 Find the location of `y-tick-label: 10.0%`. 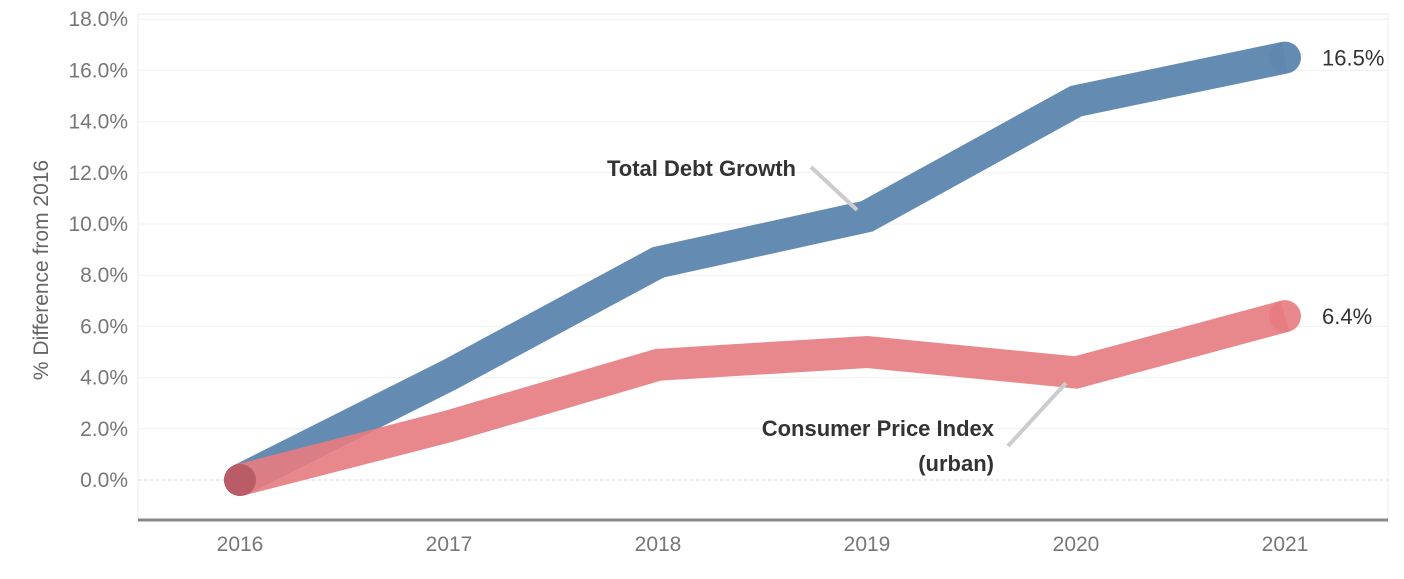

y-tick-label: 10.0% is located at coordinates (98, 224).